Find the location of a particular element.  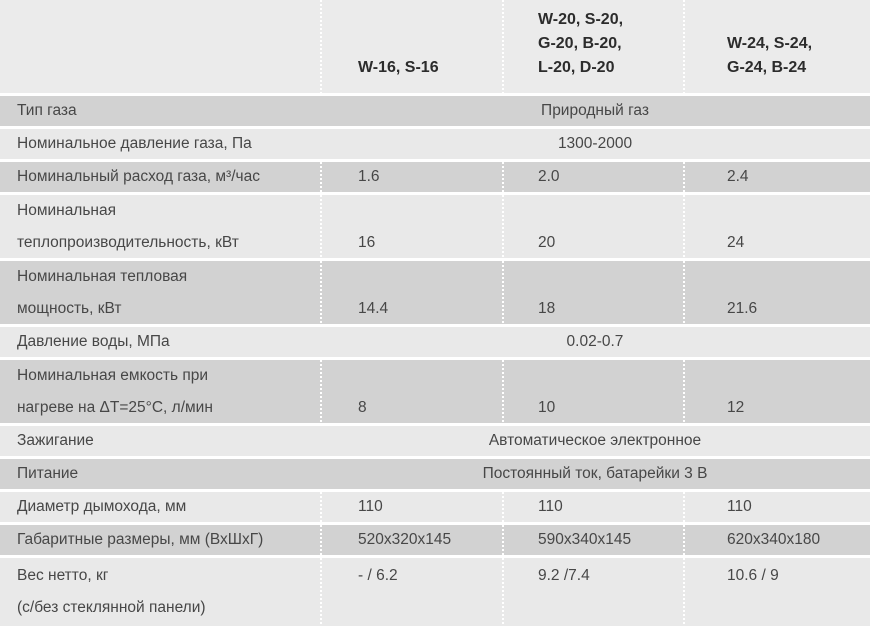

column-header-w24: W-24, S-24, G-24, B-24 is located at coordinates (776, 46).